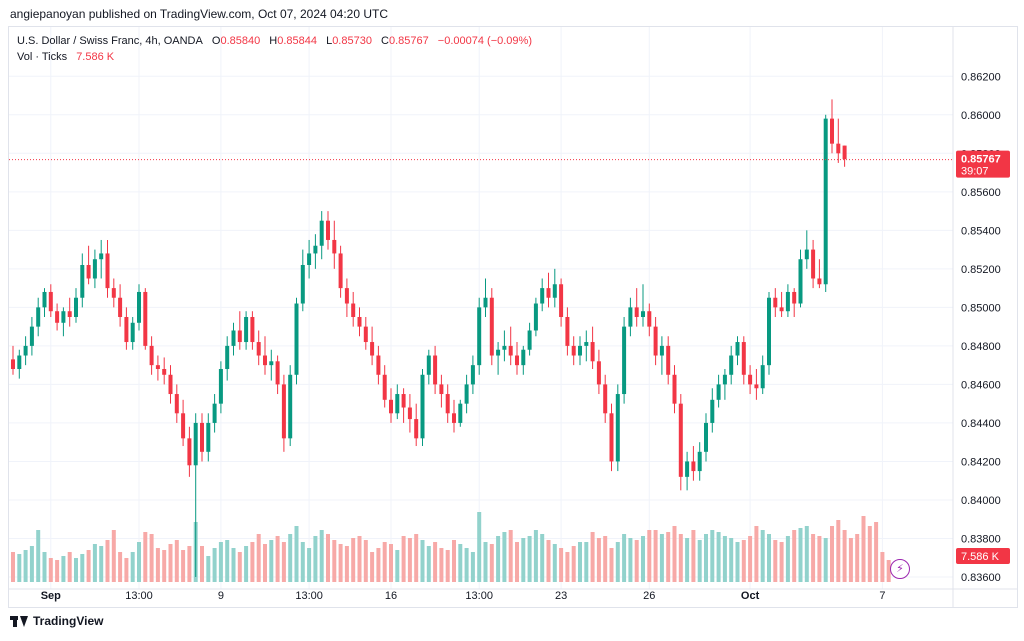  I want to click on lightning-icon: ⚡, so click(900, 569).